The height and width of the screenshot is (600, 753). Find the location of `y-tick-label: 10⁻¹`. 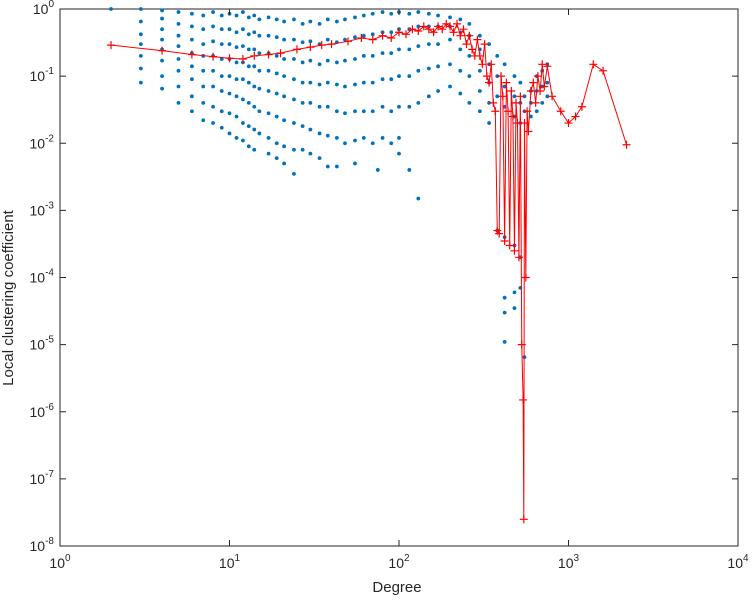

y-tick-label: 10⁻¹ is located at coordinates (42, 75).